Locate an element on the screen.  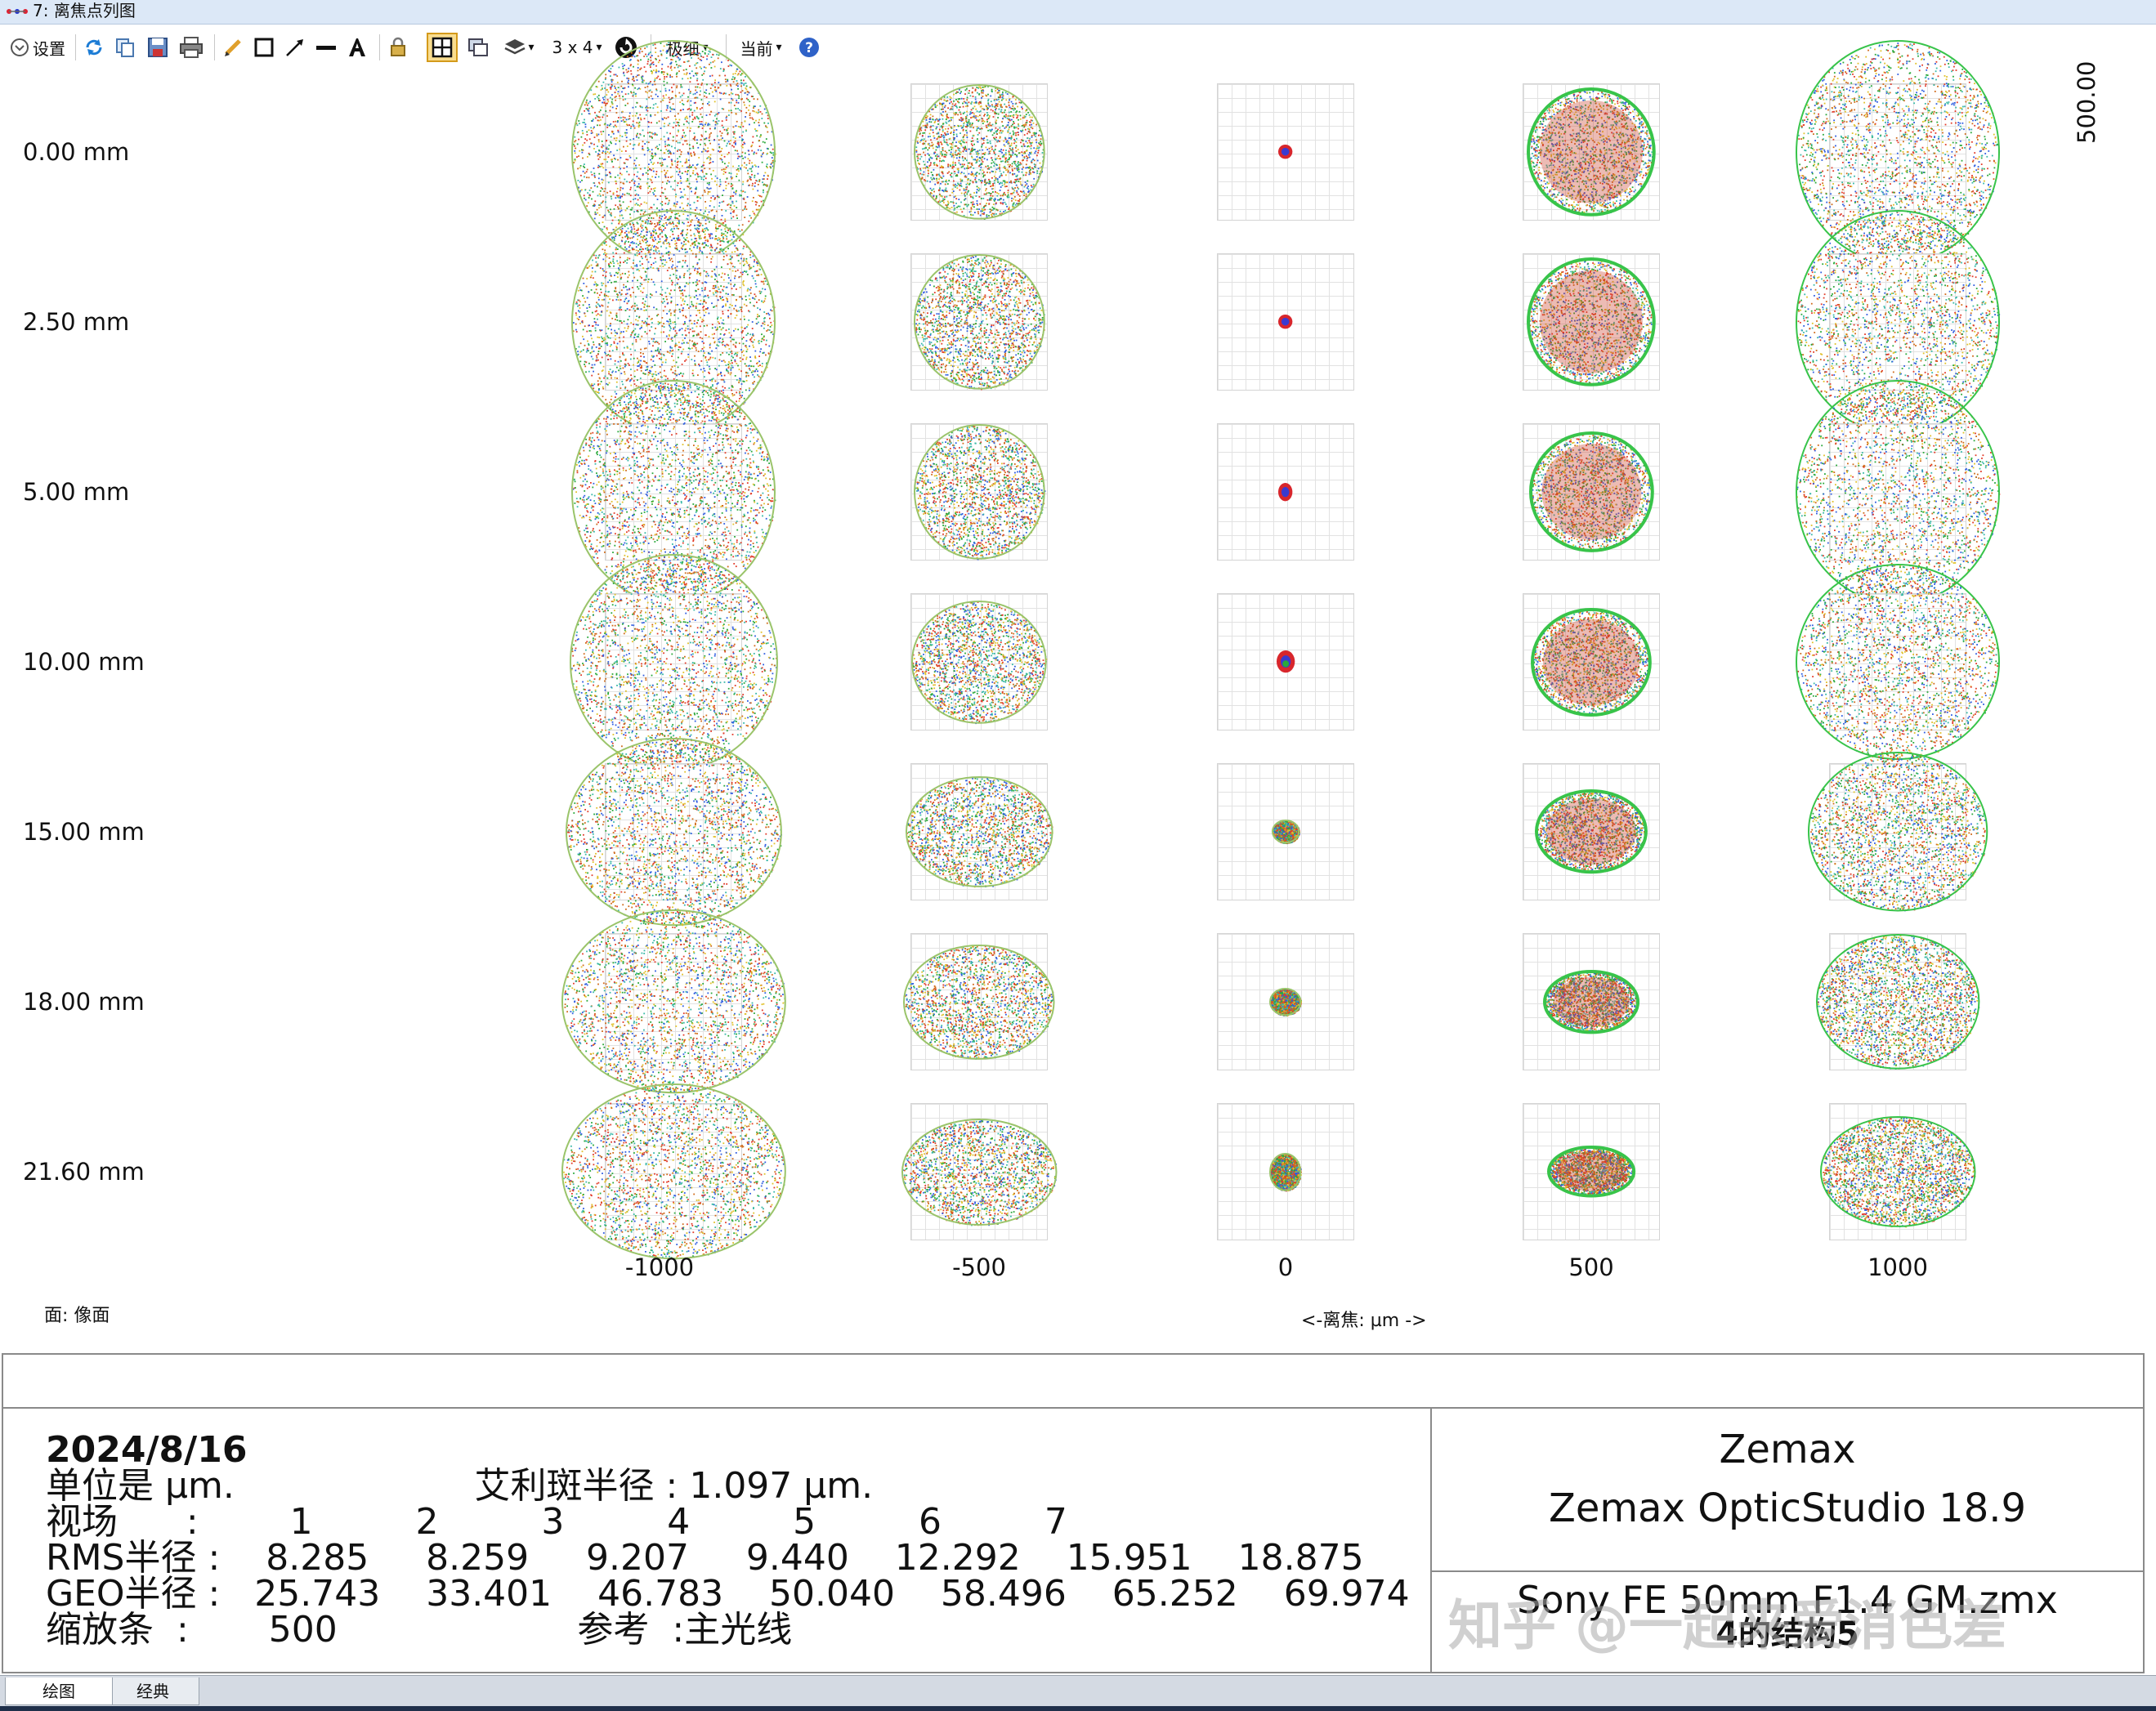
refresh-button is located at coordinates (94, 47).